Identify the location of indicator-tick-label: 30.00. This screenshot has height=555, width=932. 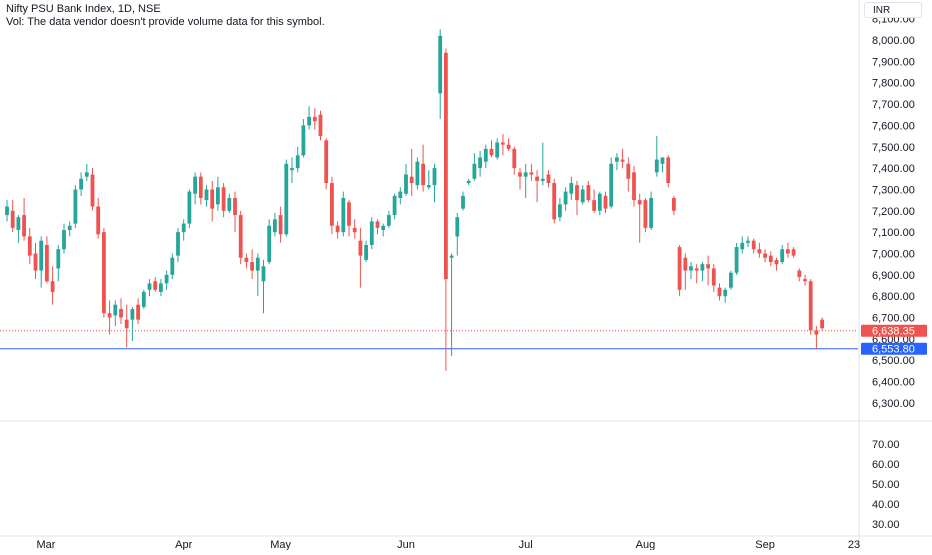
(886, 525).